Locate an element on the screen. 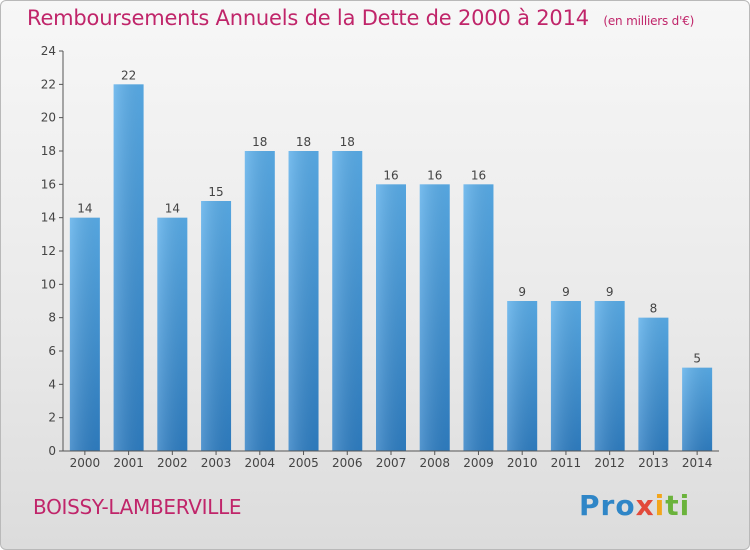 This screenshot has width=750, height=550. y-tick-label: 20 is located at coordinates (48, 118).